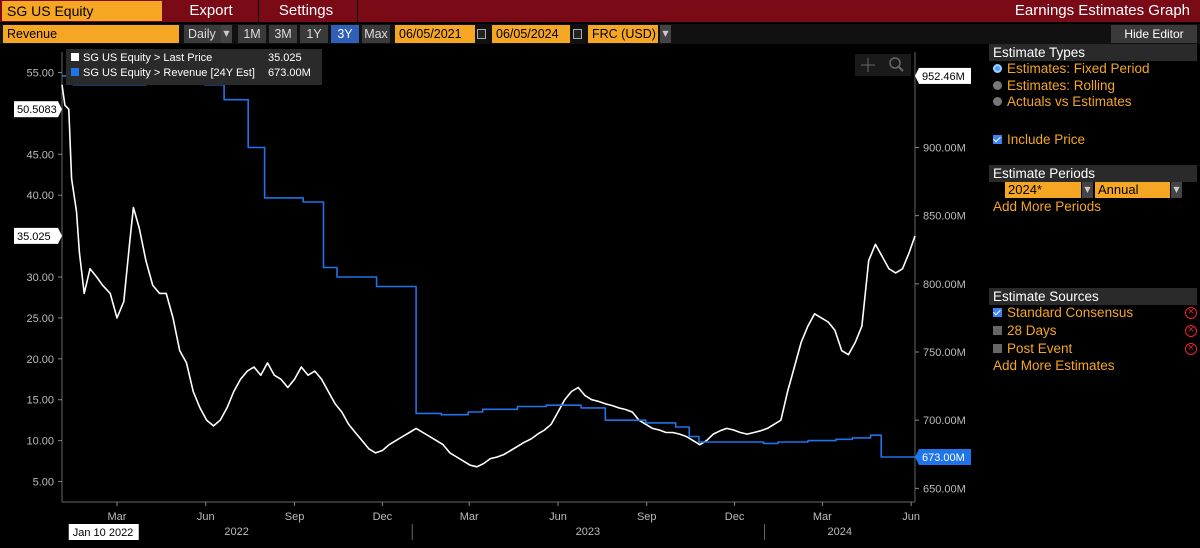 This screenshot has height=548, width=1200. I want to click on option-label: Estimates: Rolling, so click(1061, 85).